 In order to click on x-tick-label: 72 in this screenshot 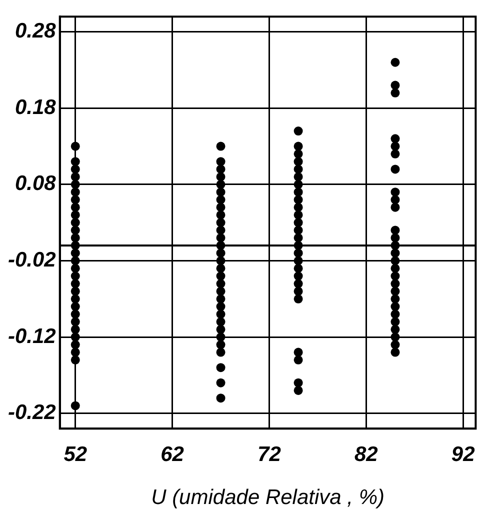, I will do `click(270, 454)`.